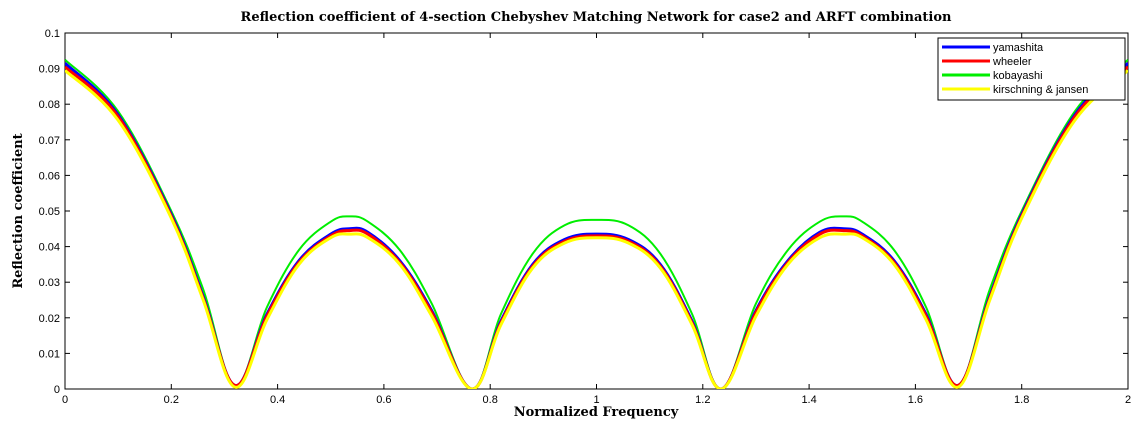 This screenshot has width=1131, height=421. What do you see at coordinates (49, 141) in the screenshot?
I see `y-tick-label: 0.07` at bounding box center [49, 141].